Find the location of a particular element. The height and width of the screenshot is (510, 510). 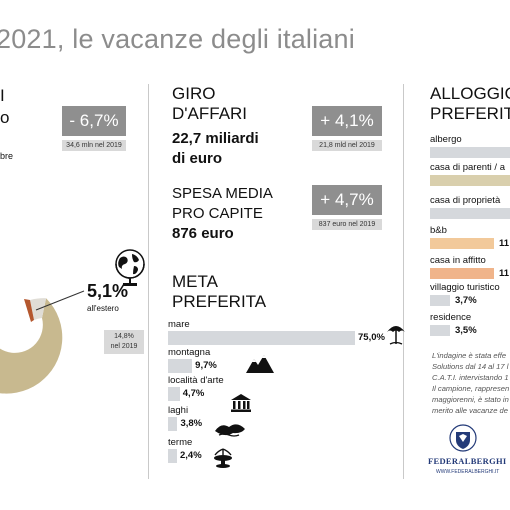

meta-value: 4,7% is located at coordinates (193, 393).